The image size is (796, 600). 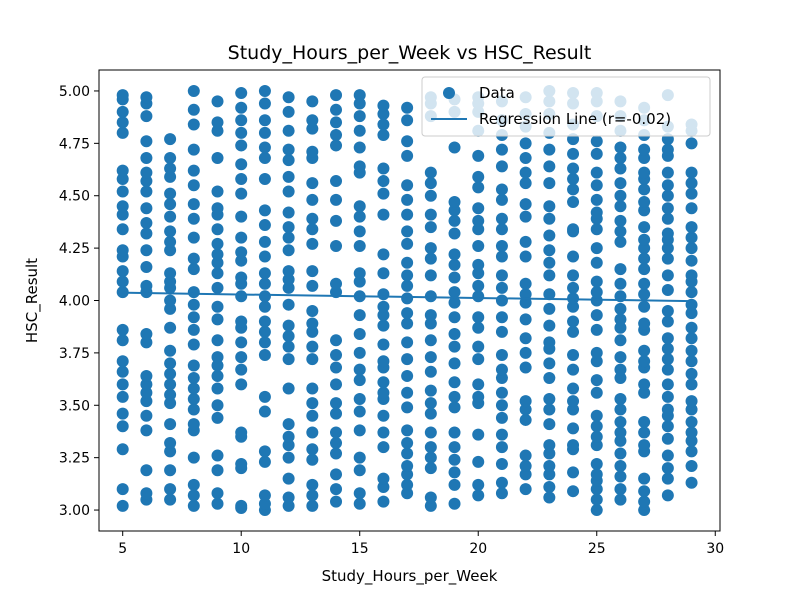 What do you see at coordinates (715, 549) in the screenshot?
I see `x-tick-label: 30` at bounding box center [715, 549].